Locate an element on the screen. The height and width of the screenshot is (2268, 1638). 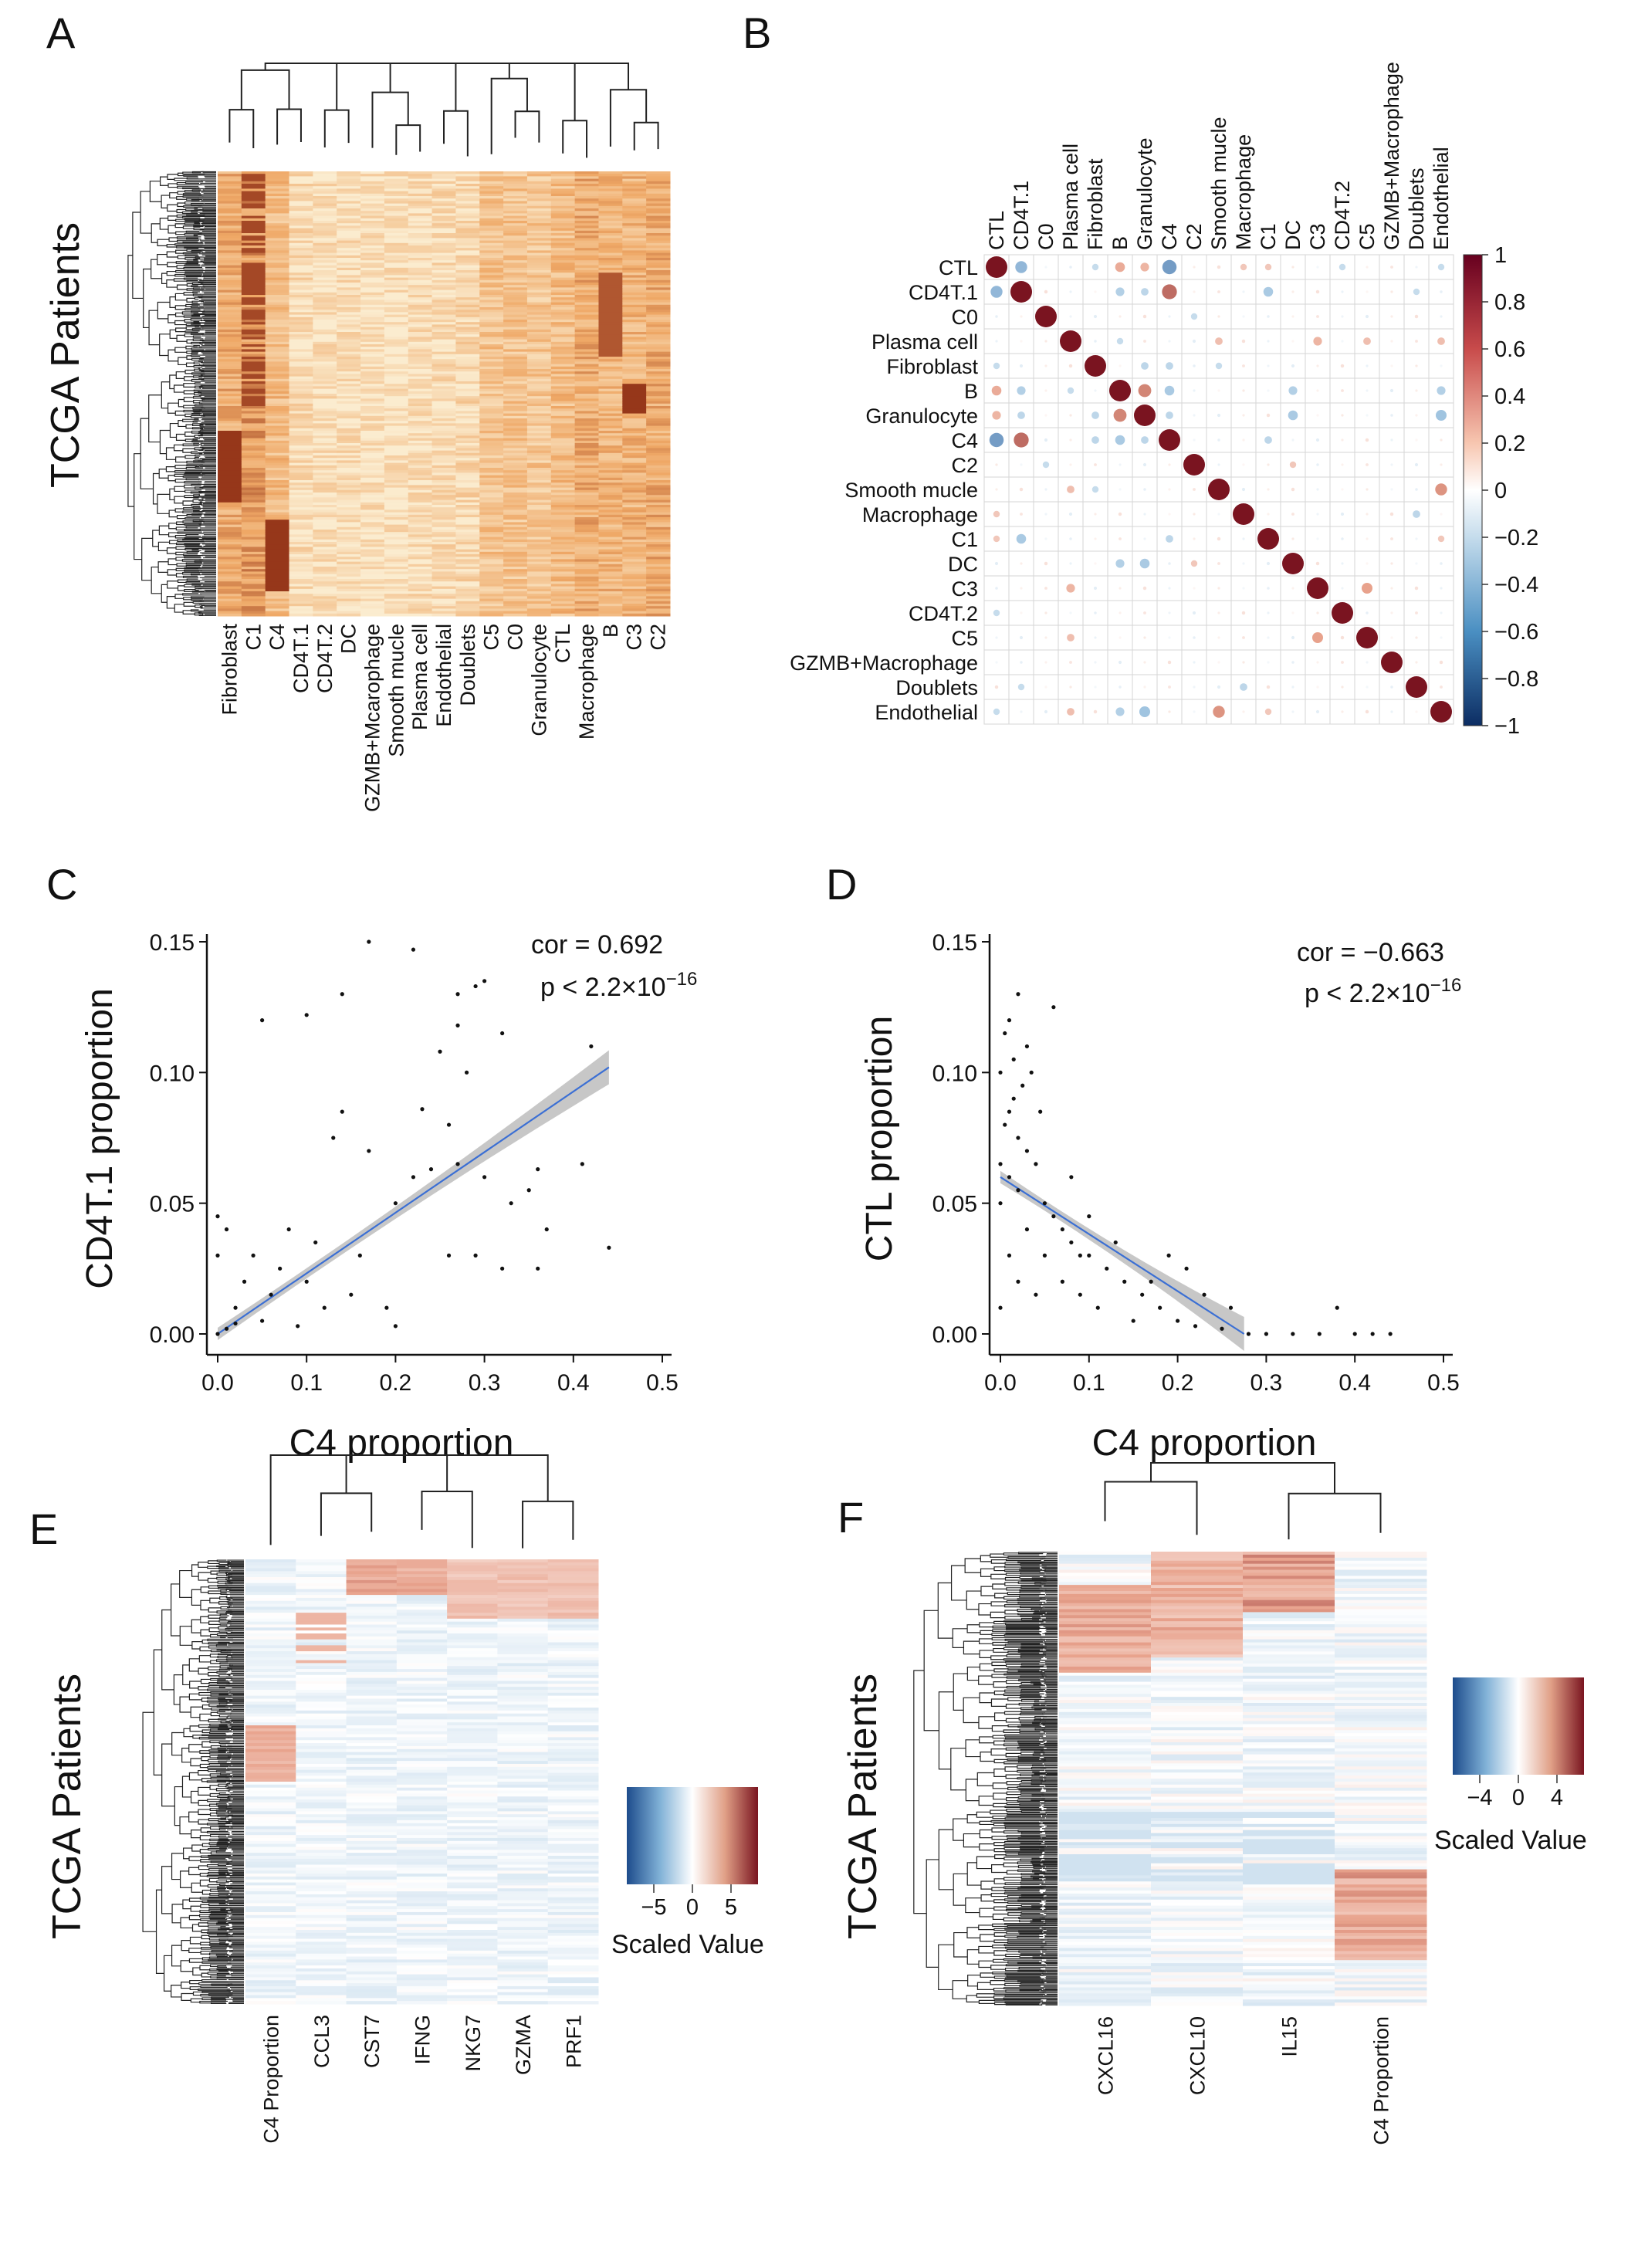
corr-cell is located at coordinates (1046, 366).